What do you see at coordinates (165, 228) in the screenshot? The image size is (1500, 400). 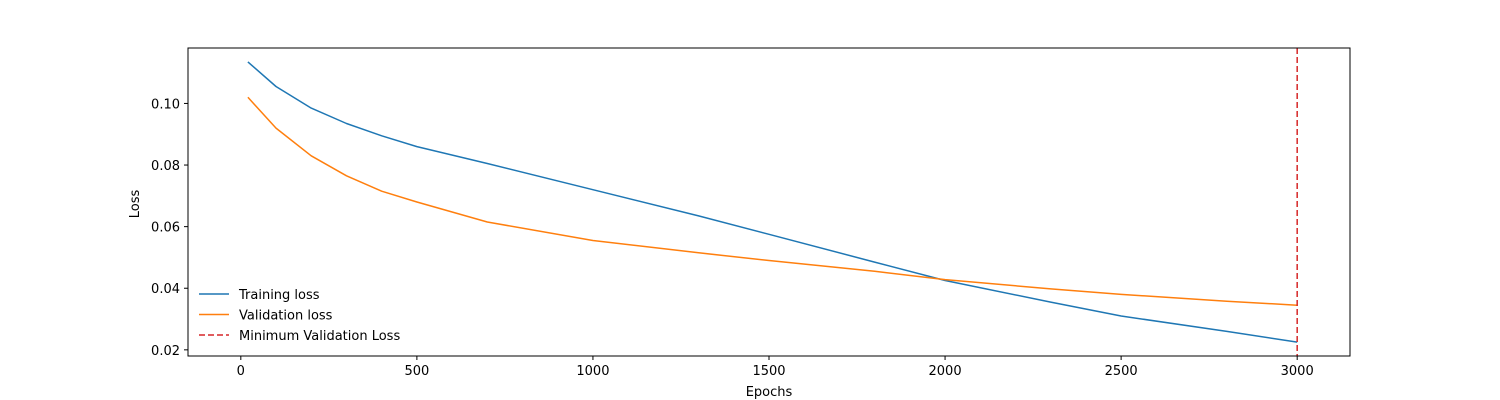 I see `y-tick-label: 0.06` at bounding box center [165, 228].